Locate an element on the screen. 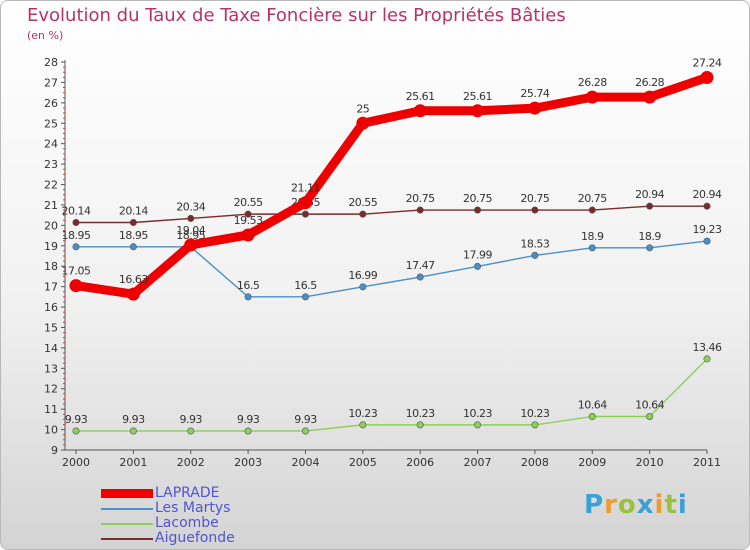  y-tick-label: 16 is located at coordinates (51, 307).